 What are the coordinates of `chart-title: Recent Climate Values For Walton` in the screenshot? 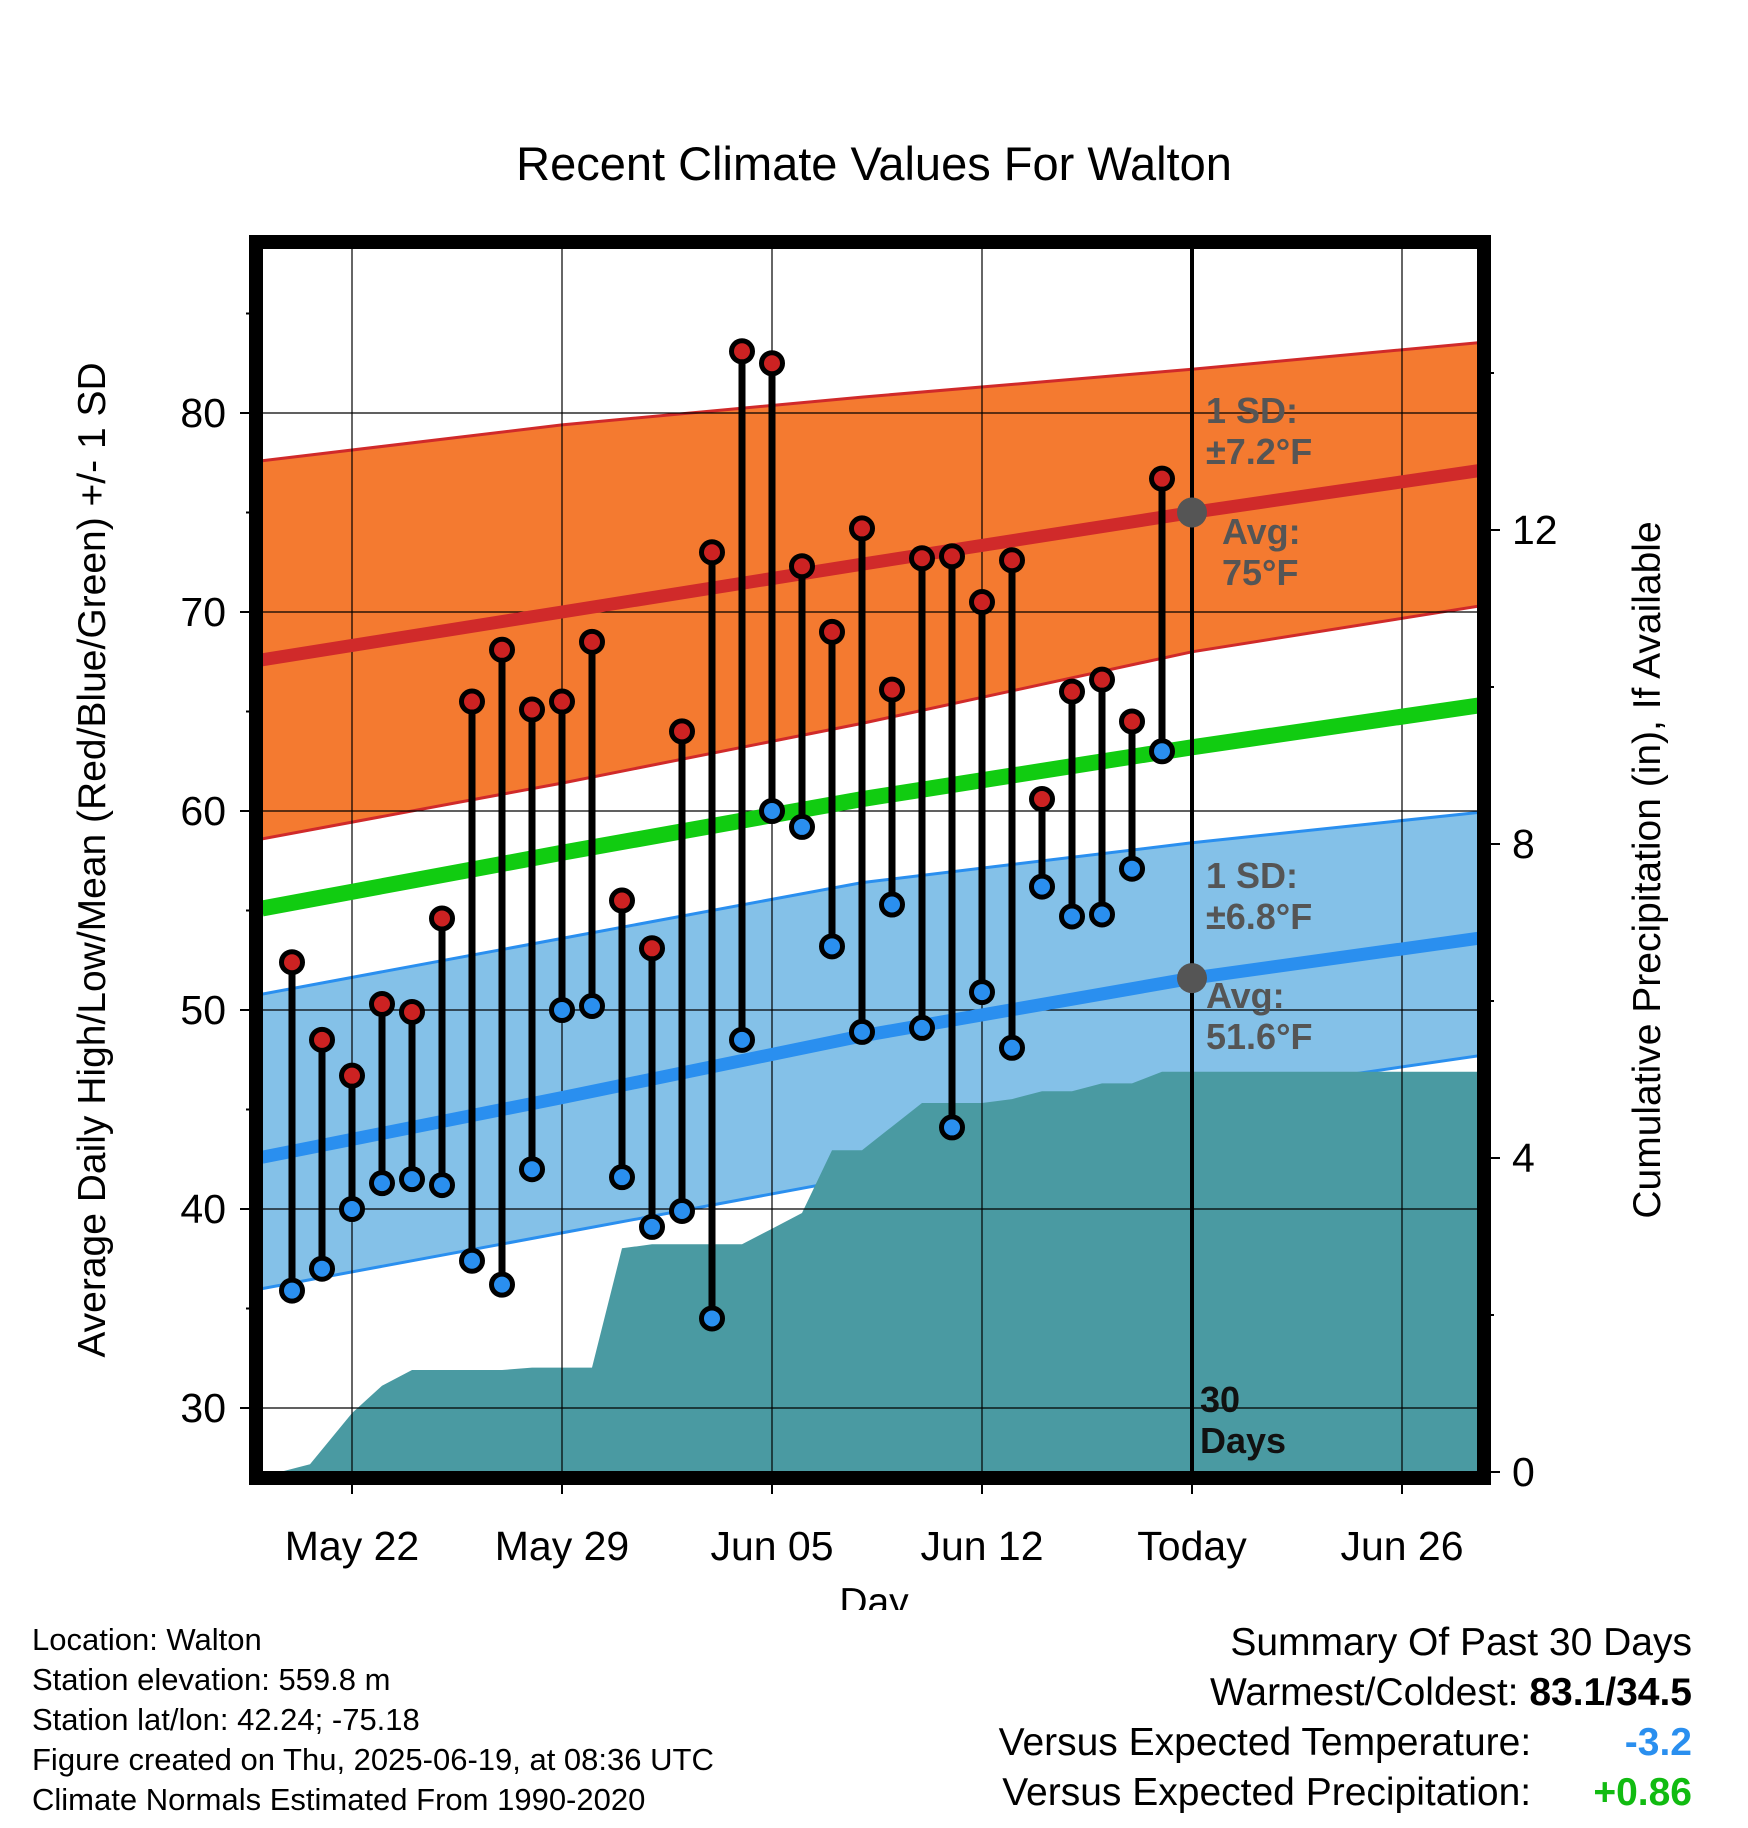 It's located at (874, 163).